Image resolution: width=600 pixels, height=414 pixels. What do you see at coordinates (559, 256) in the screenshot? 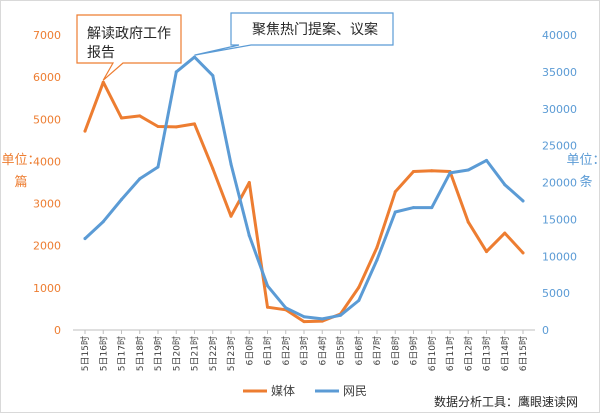
I see `right-y-tick-label: 10000` at bounding box center [559, 256].